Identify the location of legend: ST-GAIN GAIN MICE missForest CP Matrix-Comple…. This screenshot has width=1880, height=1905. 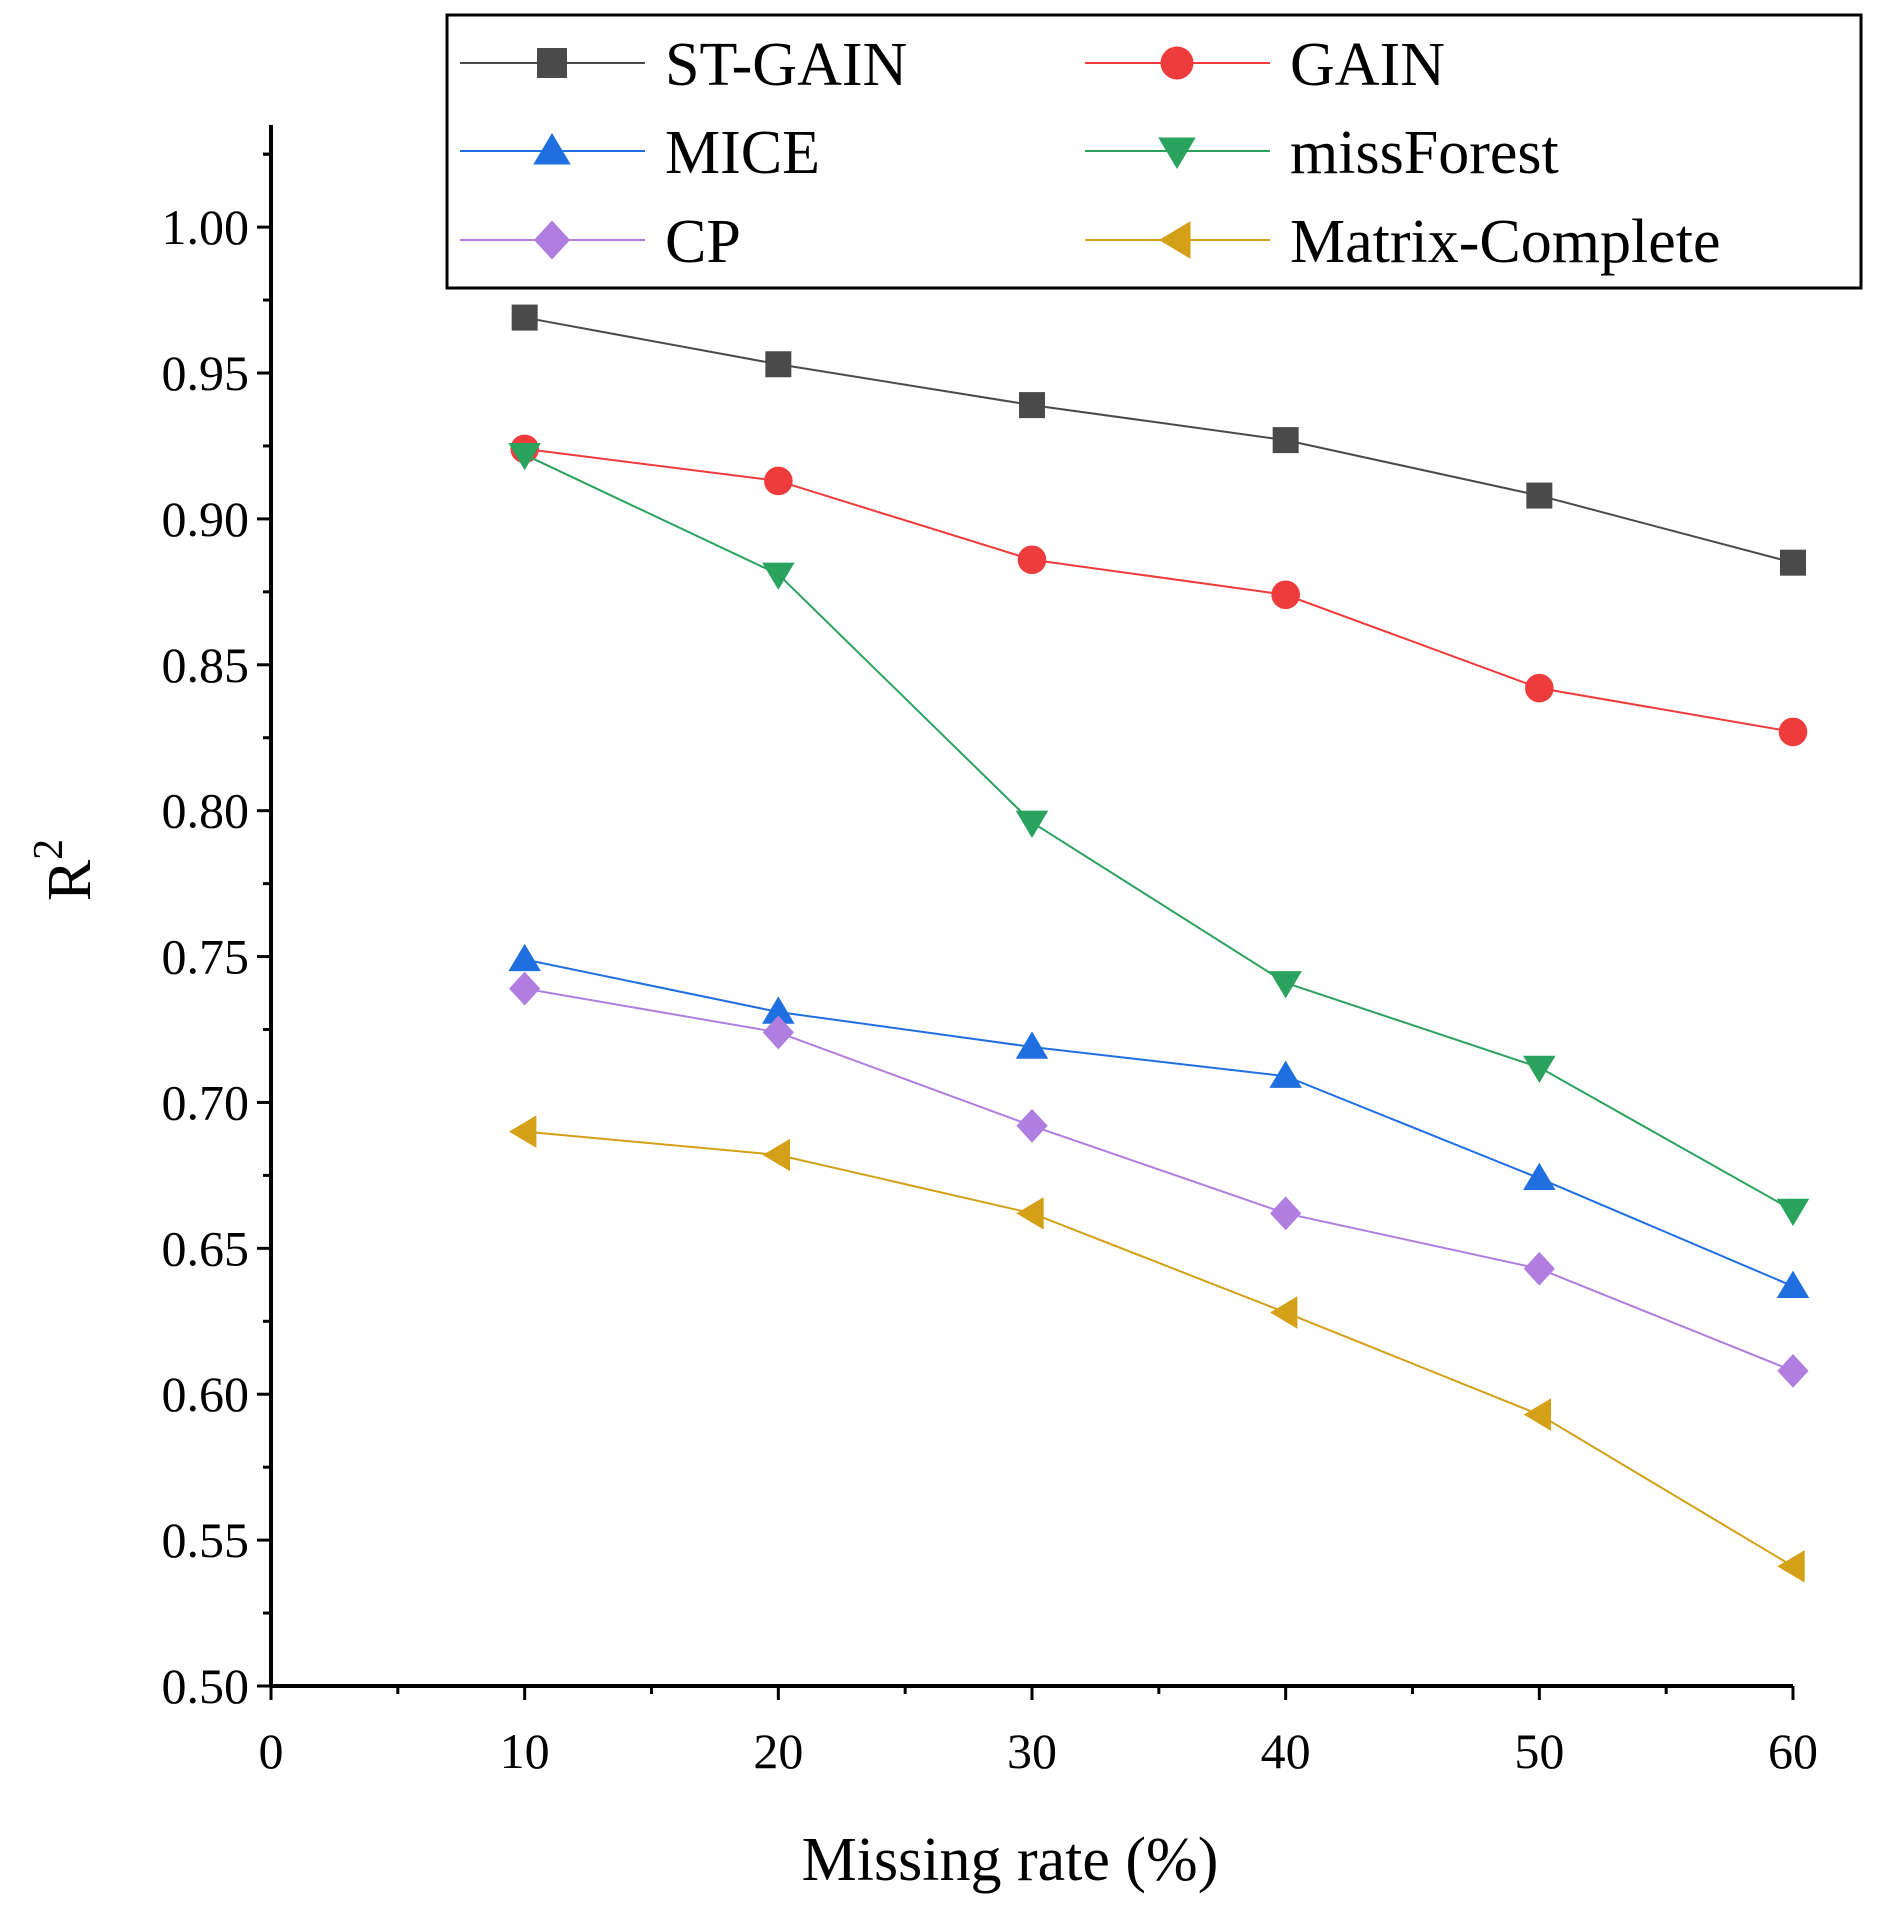
(1154, 151).